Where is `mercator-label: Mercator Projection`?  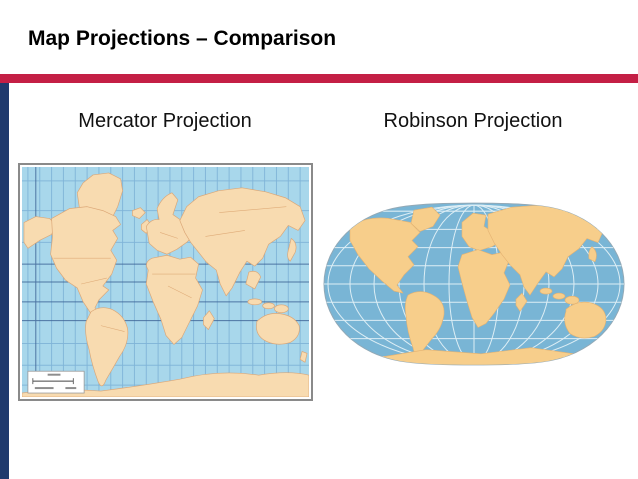
mercator-label: Mercator Projection is located at coordinates (165, 121).